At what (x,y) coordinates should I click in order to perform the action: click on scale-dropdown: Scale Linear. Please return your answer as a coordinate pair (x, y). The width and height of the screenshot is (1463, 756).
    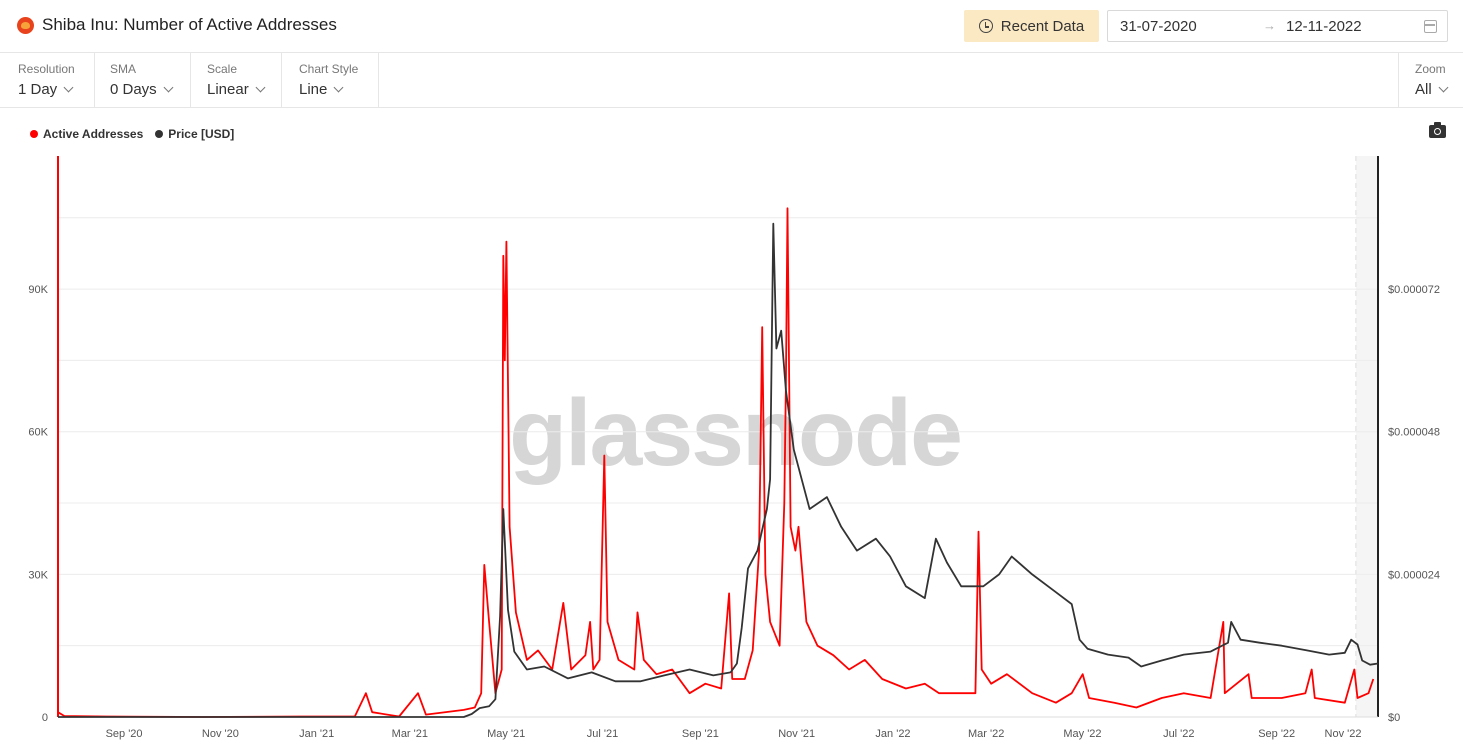
    Looking at the image, I should click on (235, 80).